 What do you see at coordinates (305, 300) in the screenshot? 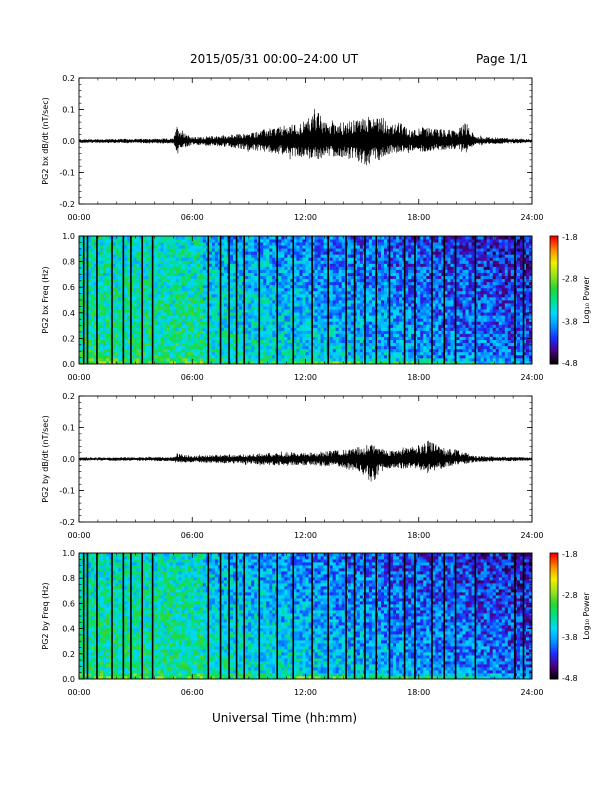
I see `bx-spectrogram-cells` at bounding box center [305, 300].